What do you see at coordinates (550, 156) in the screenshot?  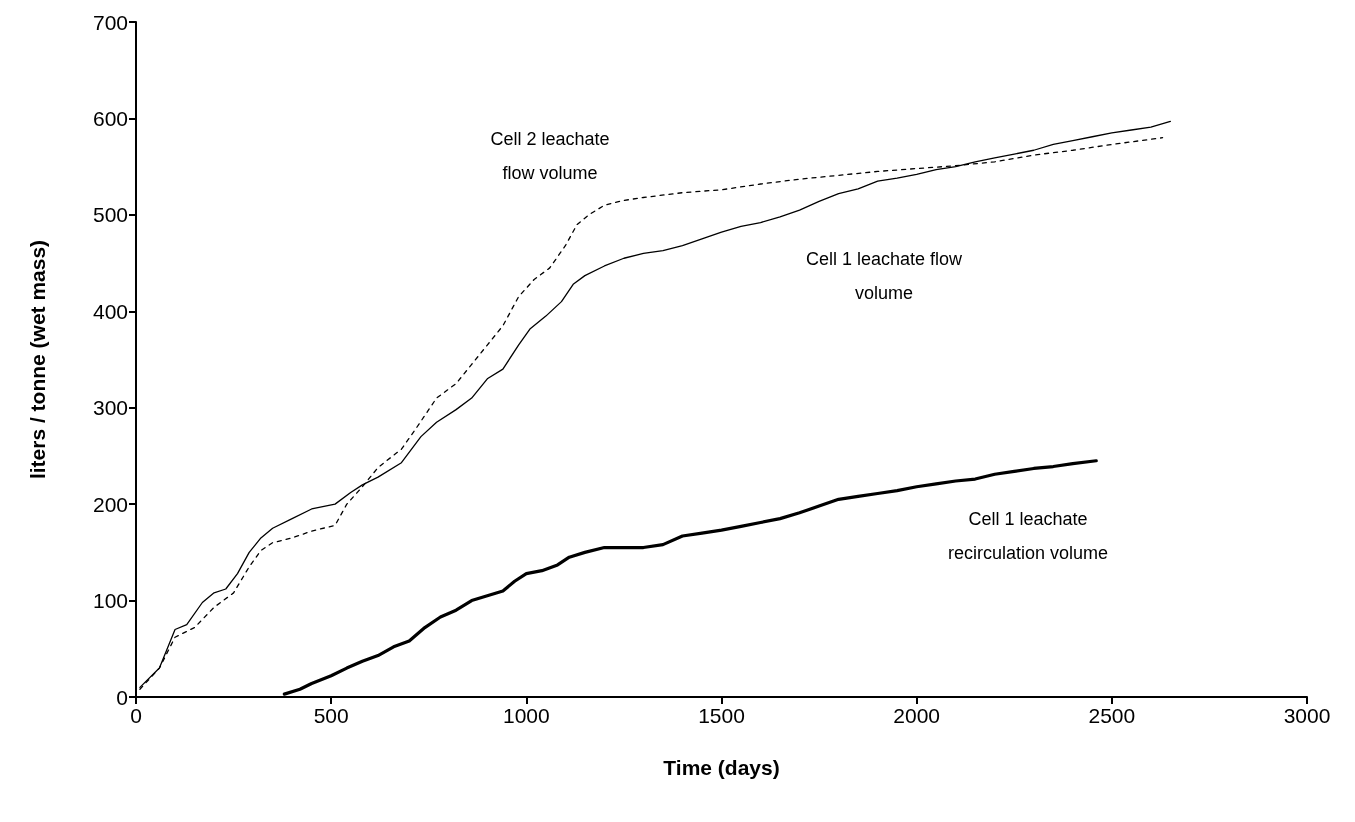 I see `annotation: Cell 2 leachate flow volume` at bounding box center [550, 156].